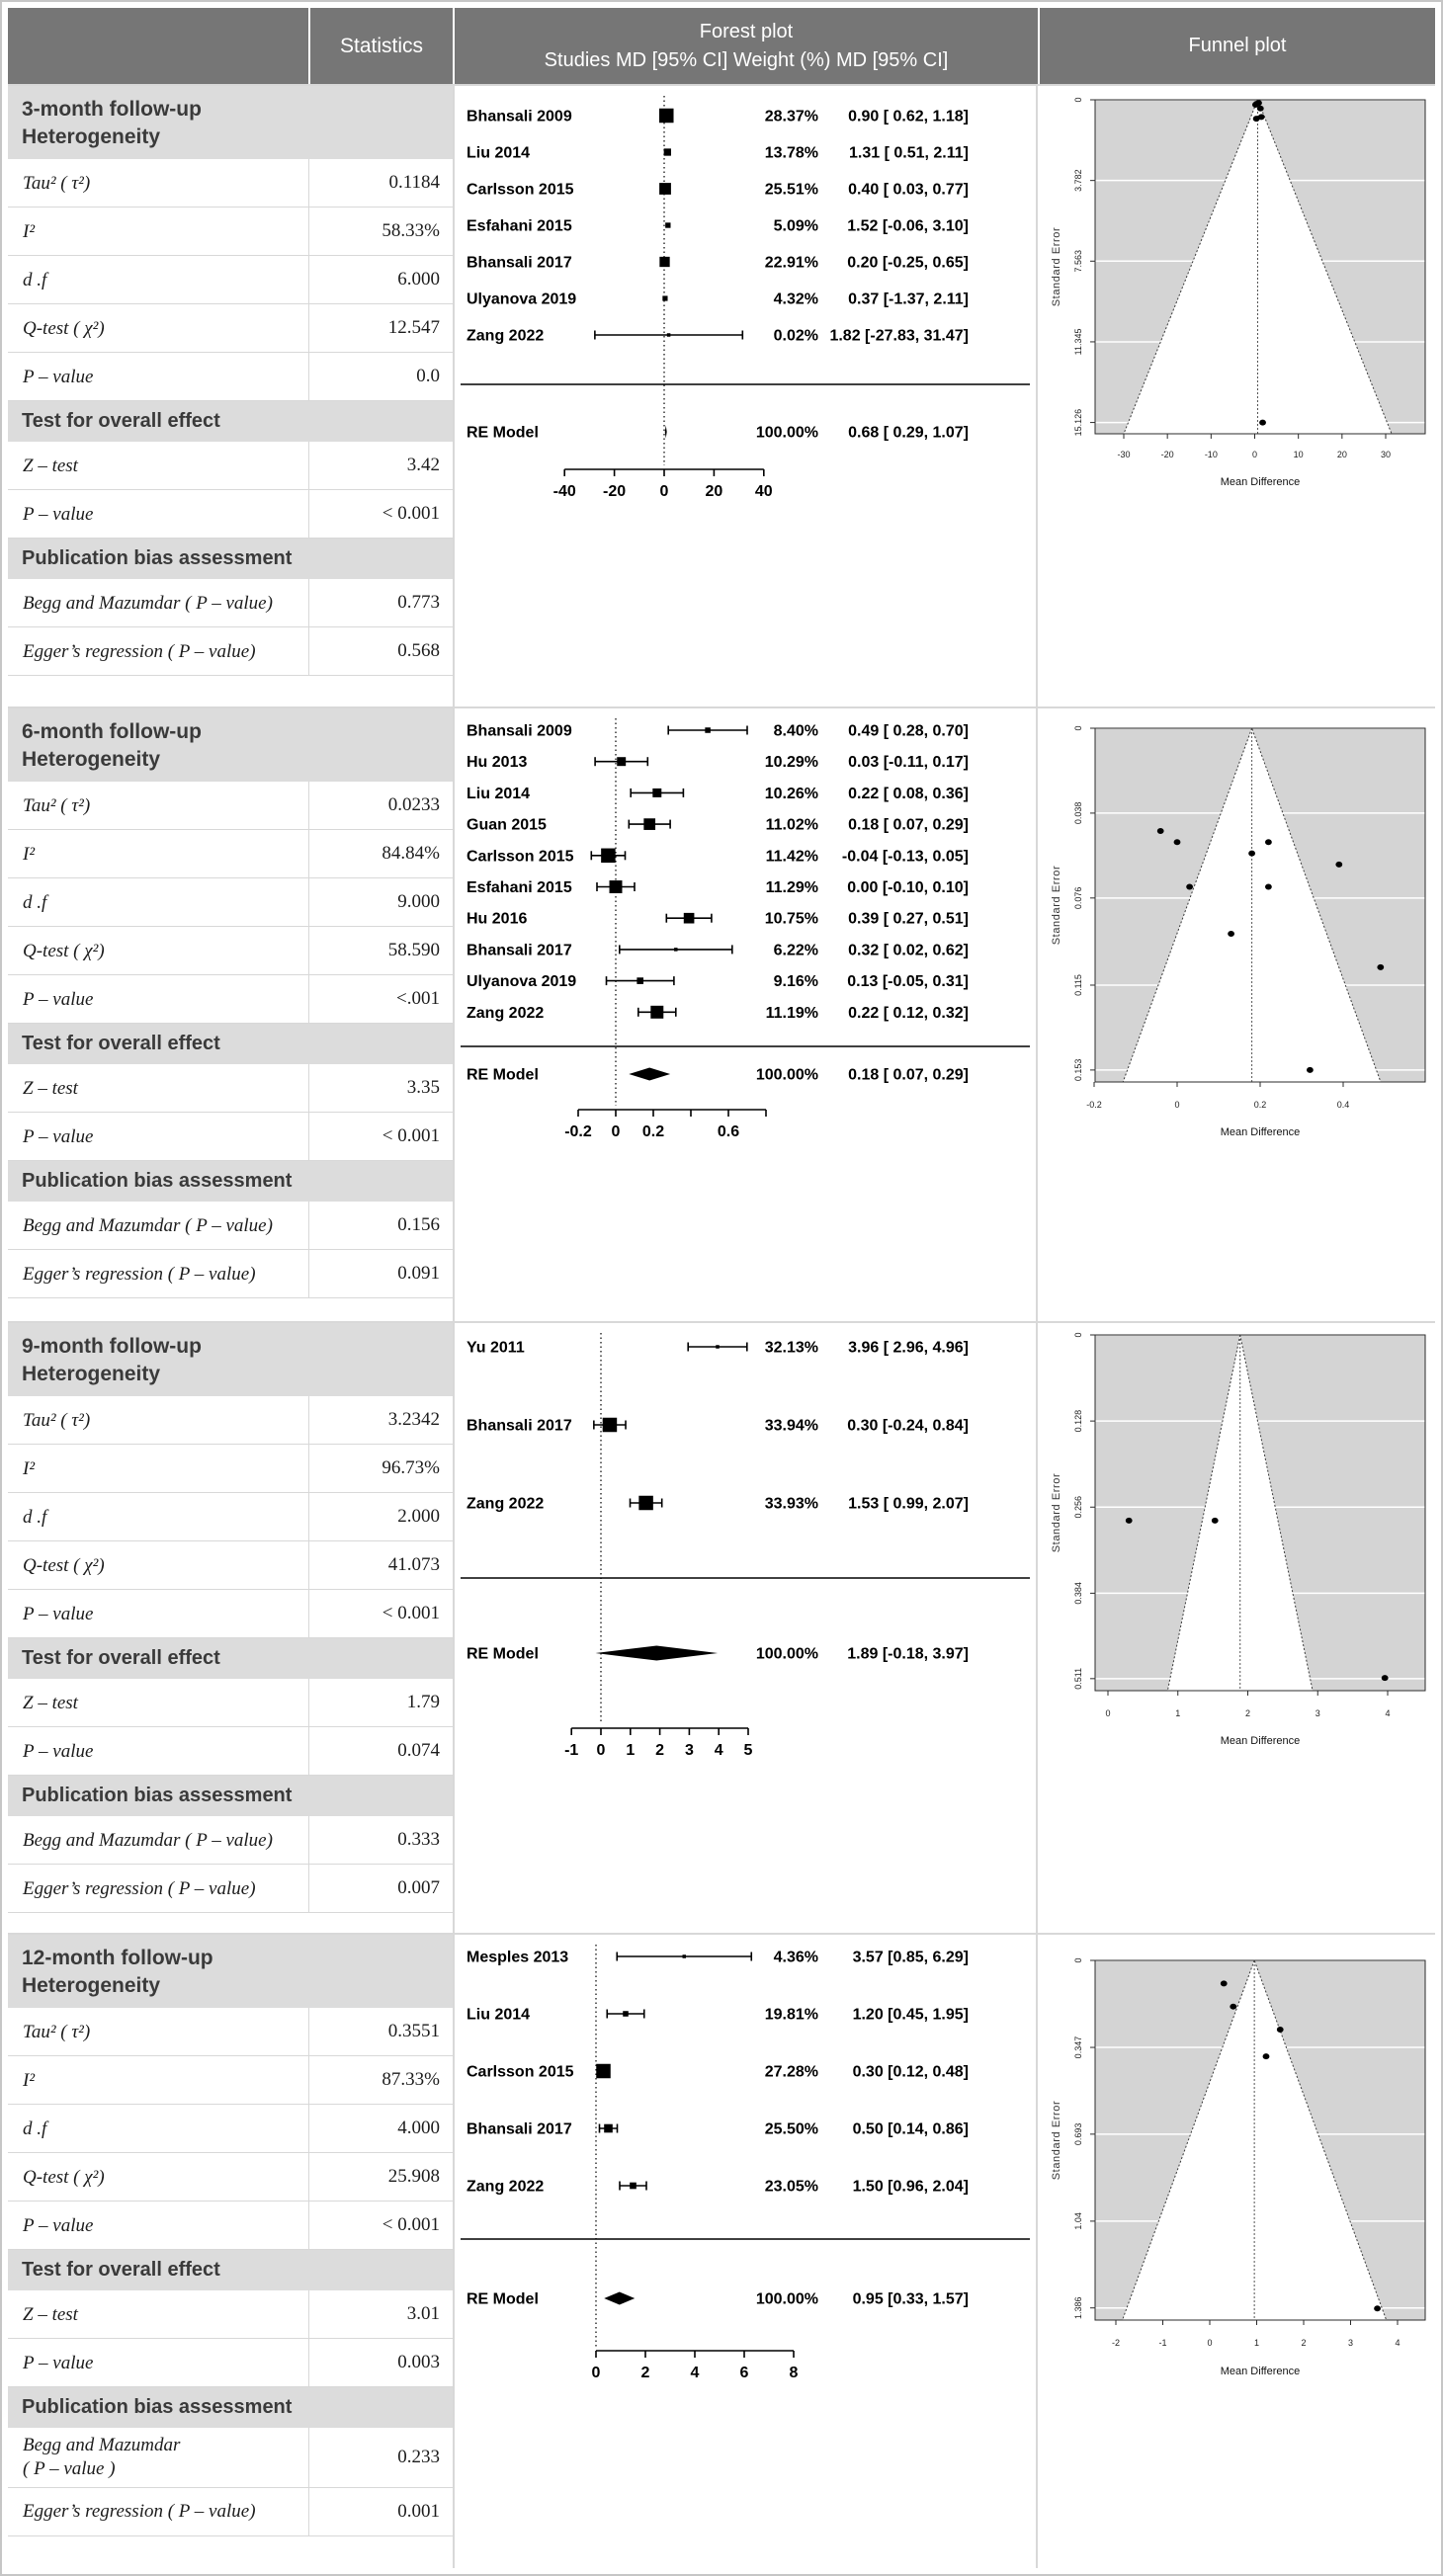  Describe the element at coordinates (230, 652) in the screenshot. I see `stats-row: Egger’s regression ( P – value) 0.568` at that location.